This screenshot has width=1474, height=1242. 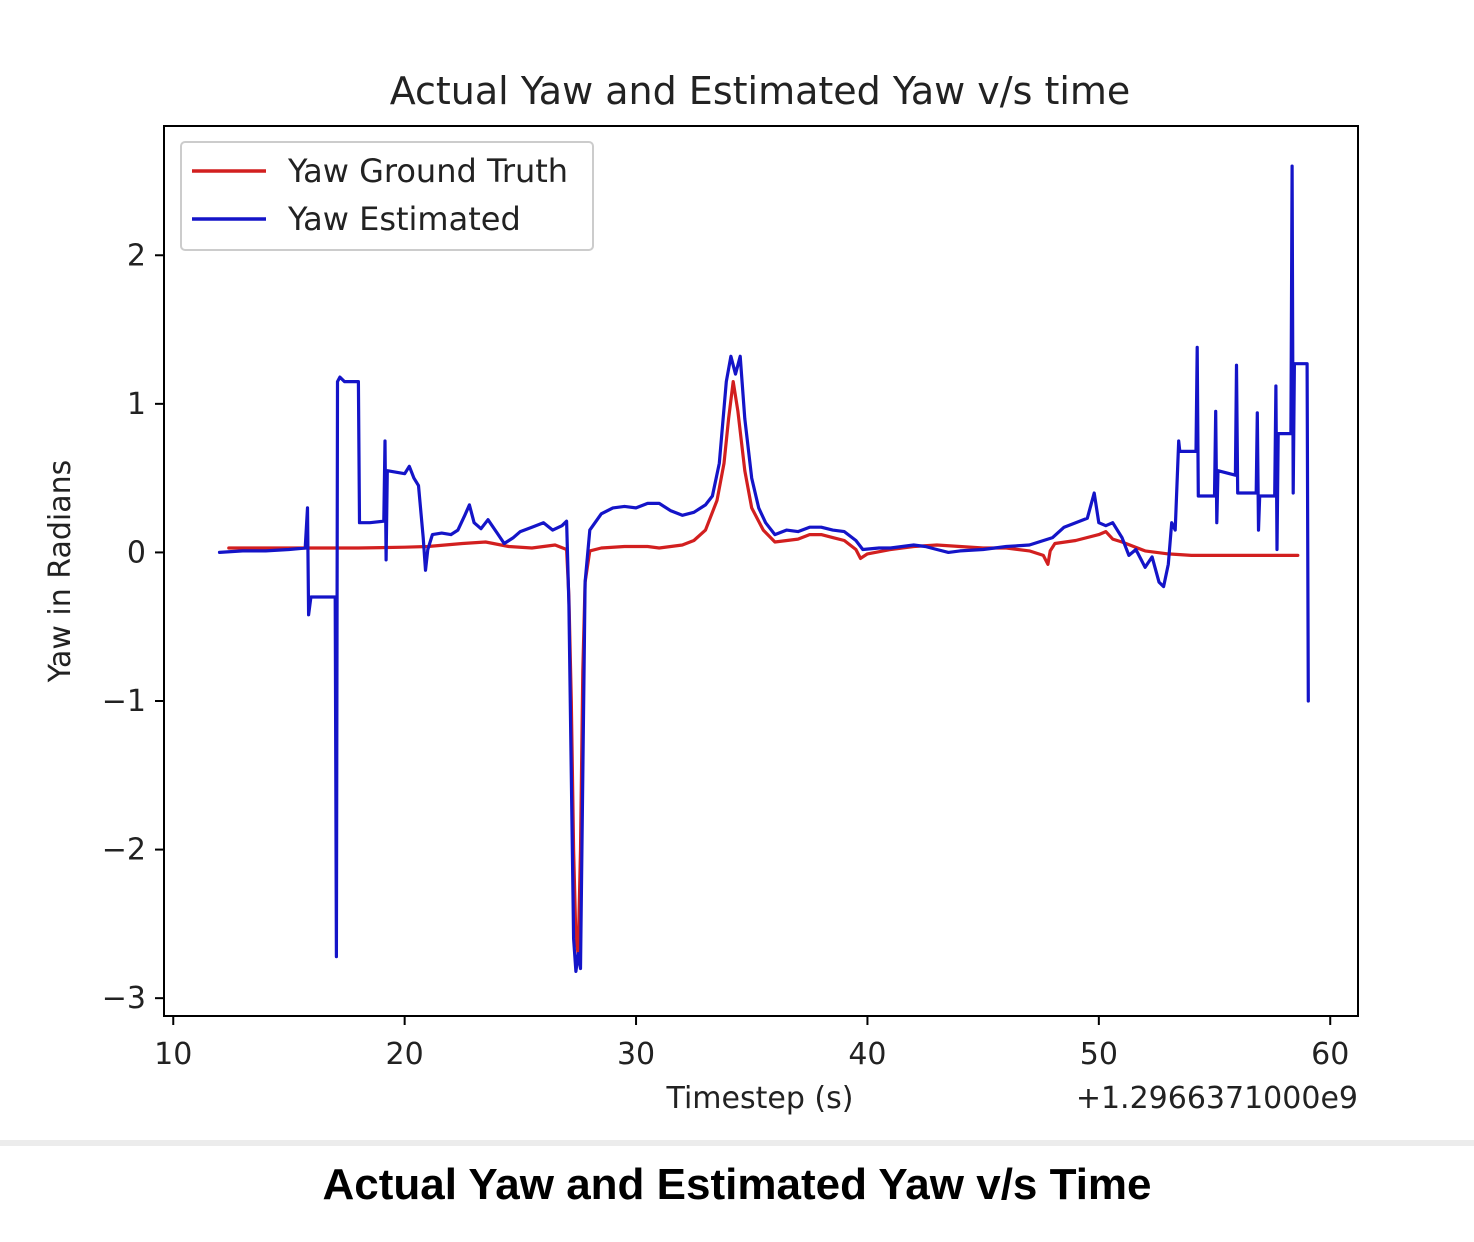 I want to click on chart-title: Actual Yaw and Estimated Yaw v/s time, so click(x=760, y=91).